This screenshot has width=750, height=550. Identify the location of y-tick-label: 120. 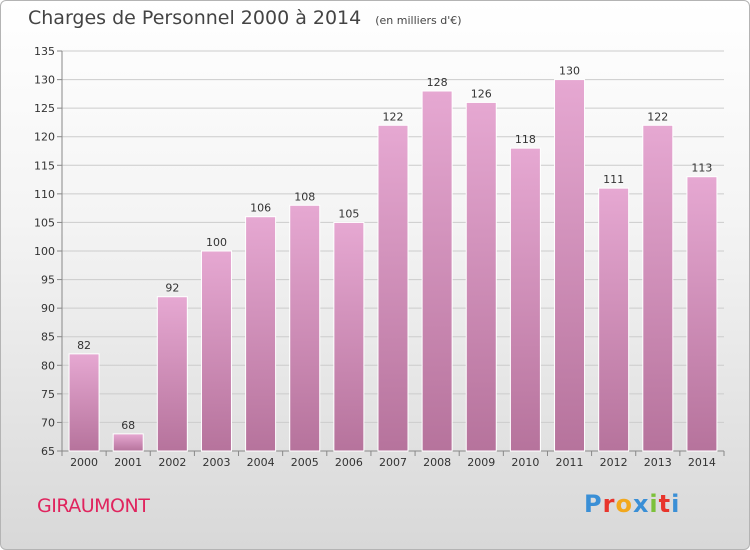
(44, 137).